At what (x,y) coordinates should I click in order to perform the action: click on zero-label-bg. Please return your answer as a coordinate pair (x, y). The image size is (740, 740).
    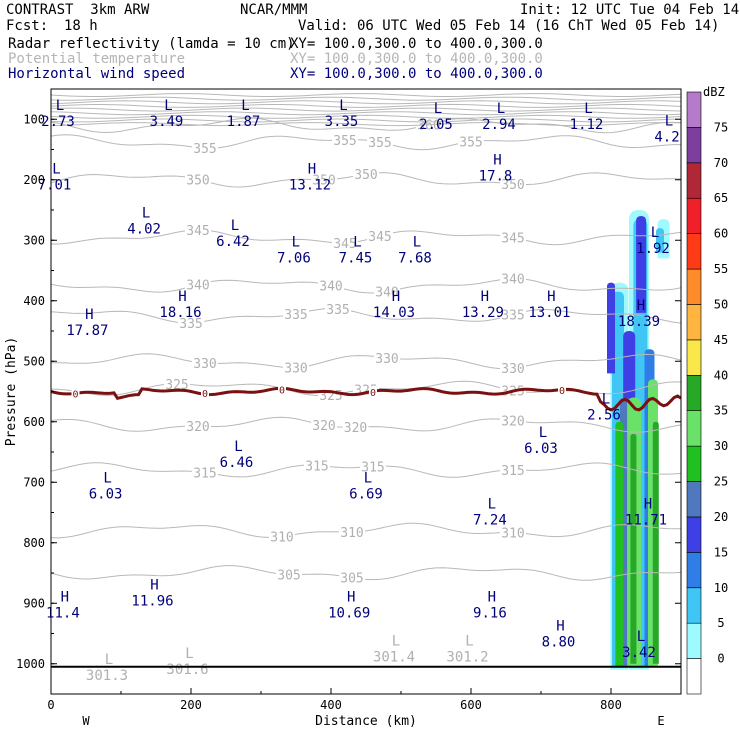
    Looking at the image, I should click on (75, 393).